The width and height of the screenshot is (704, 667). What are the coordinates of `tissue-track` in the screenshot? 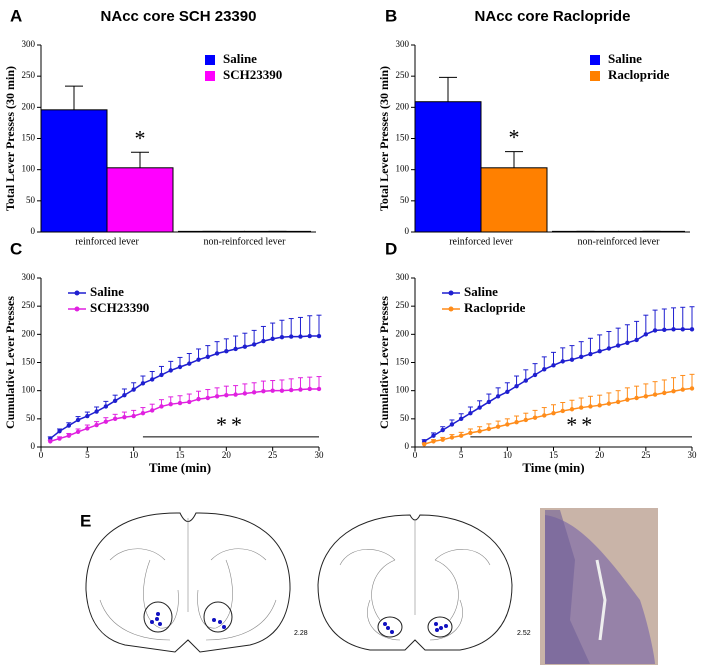 It's located at (601, 600).